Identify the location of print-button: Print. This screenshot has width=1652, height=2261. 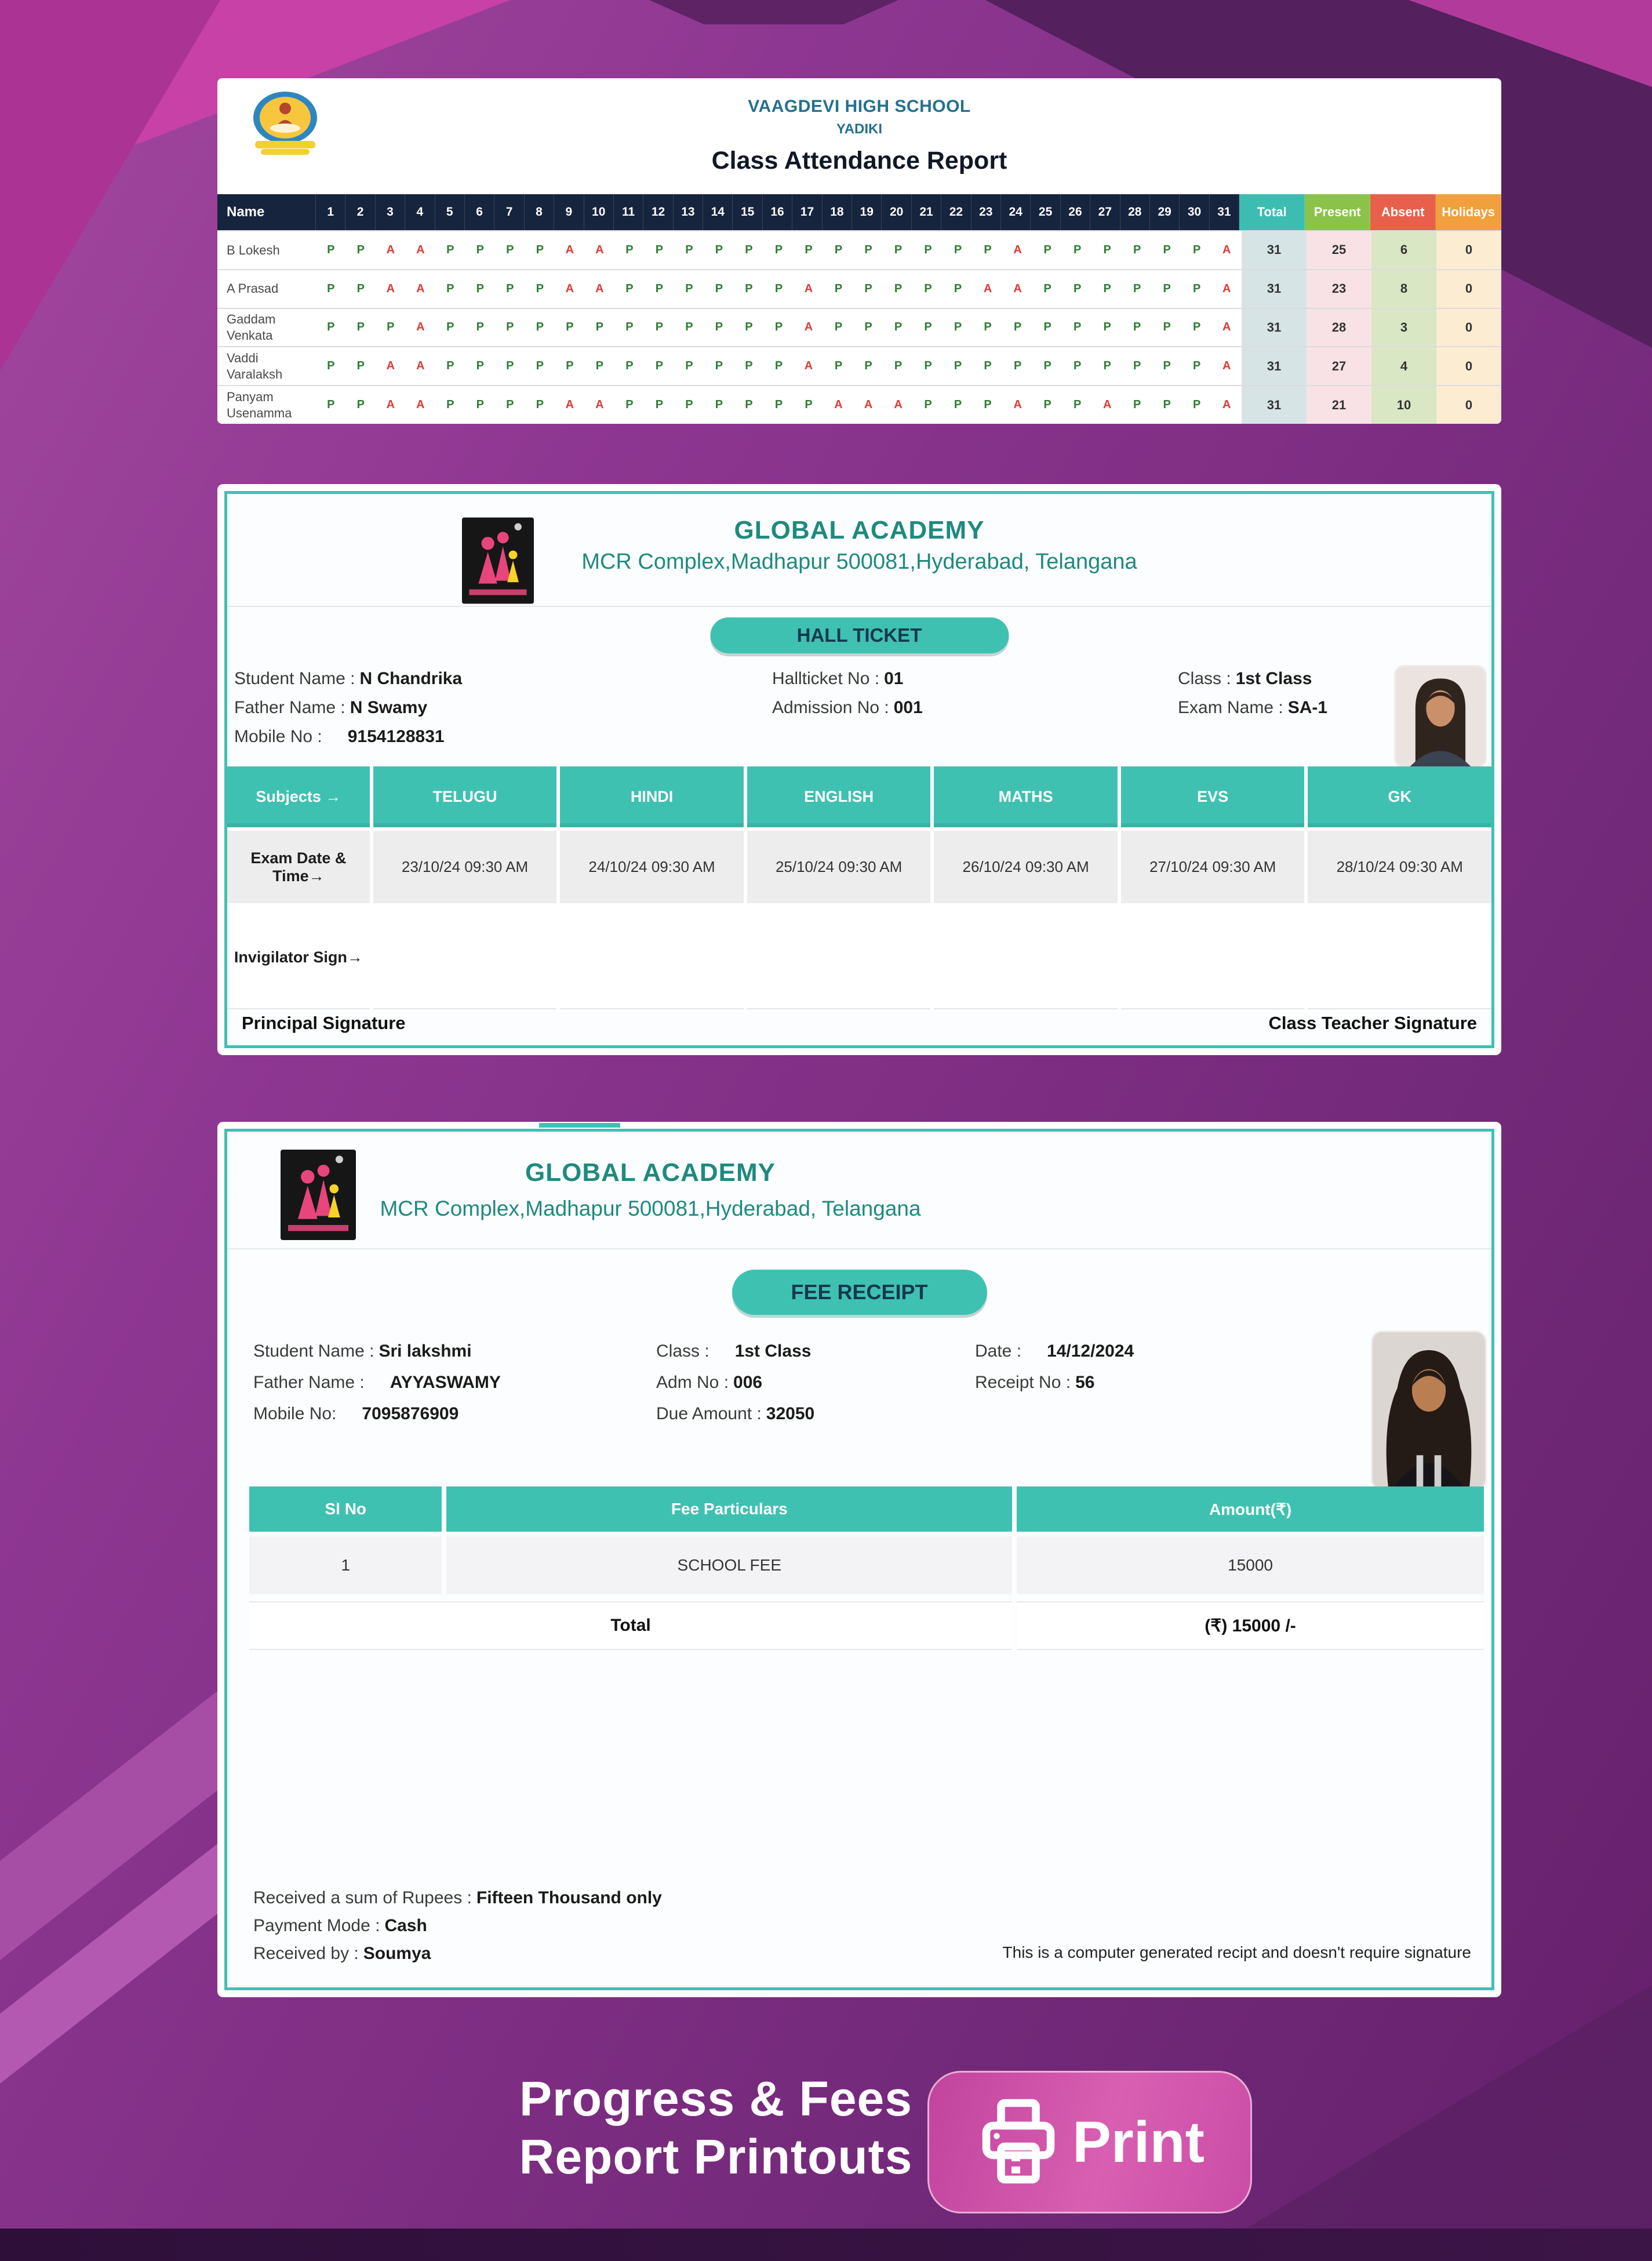
(1089, 2142).